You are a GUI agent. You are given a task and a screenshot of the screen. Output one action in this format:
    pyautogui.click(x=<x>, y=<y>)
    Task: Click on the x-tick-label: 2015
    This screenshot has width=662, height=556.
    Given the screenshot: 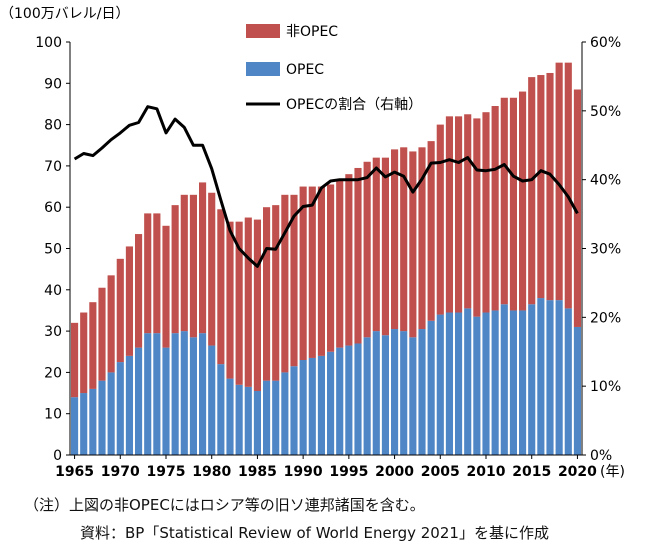 What is the action you would take?
    pyautogui.click(x=531, y=472)
    